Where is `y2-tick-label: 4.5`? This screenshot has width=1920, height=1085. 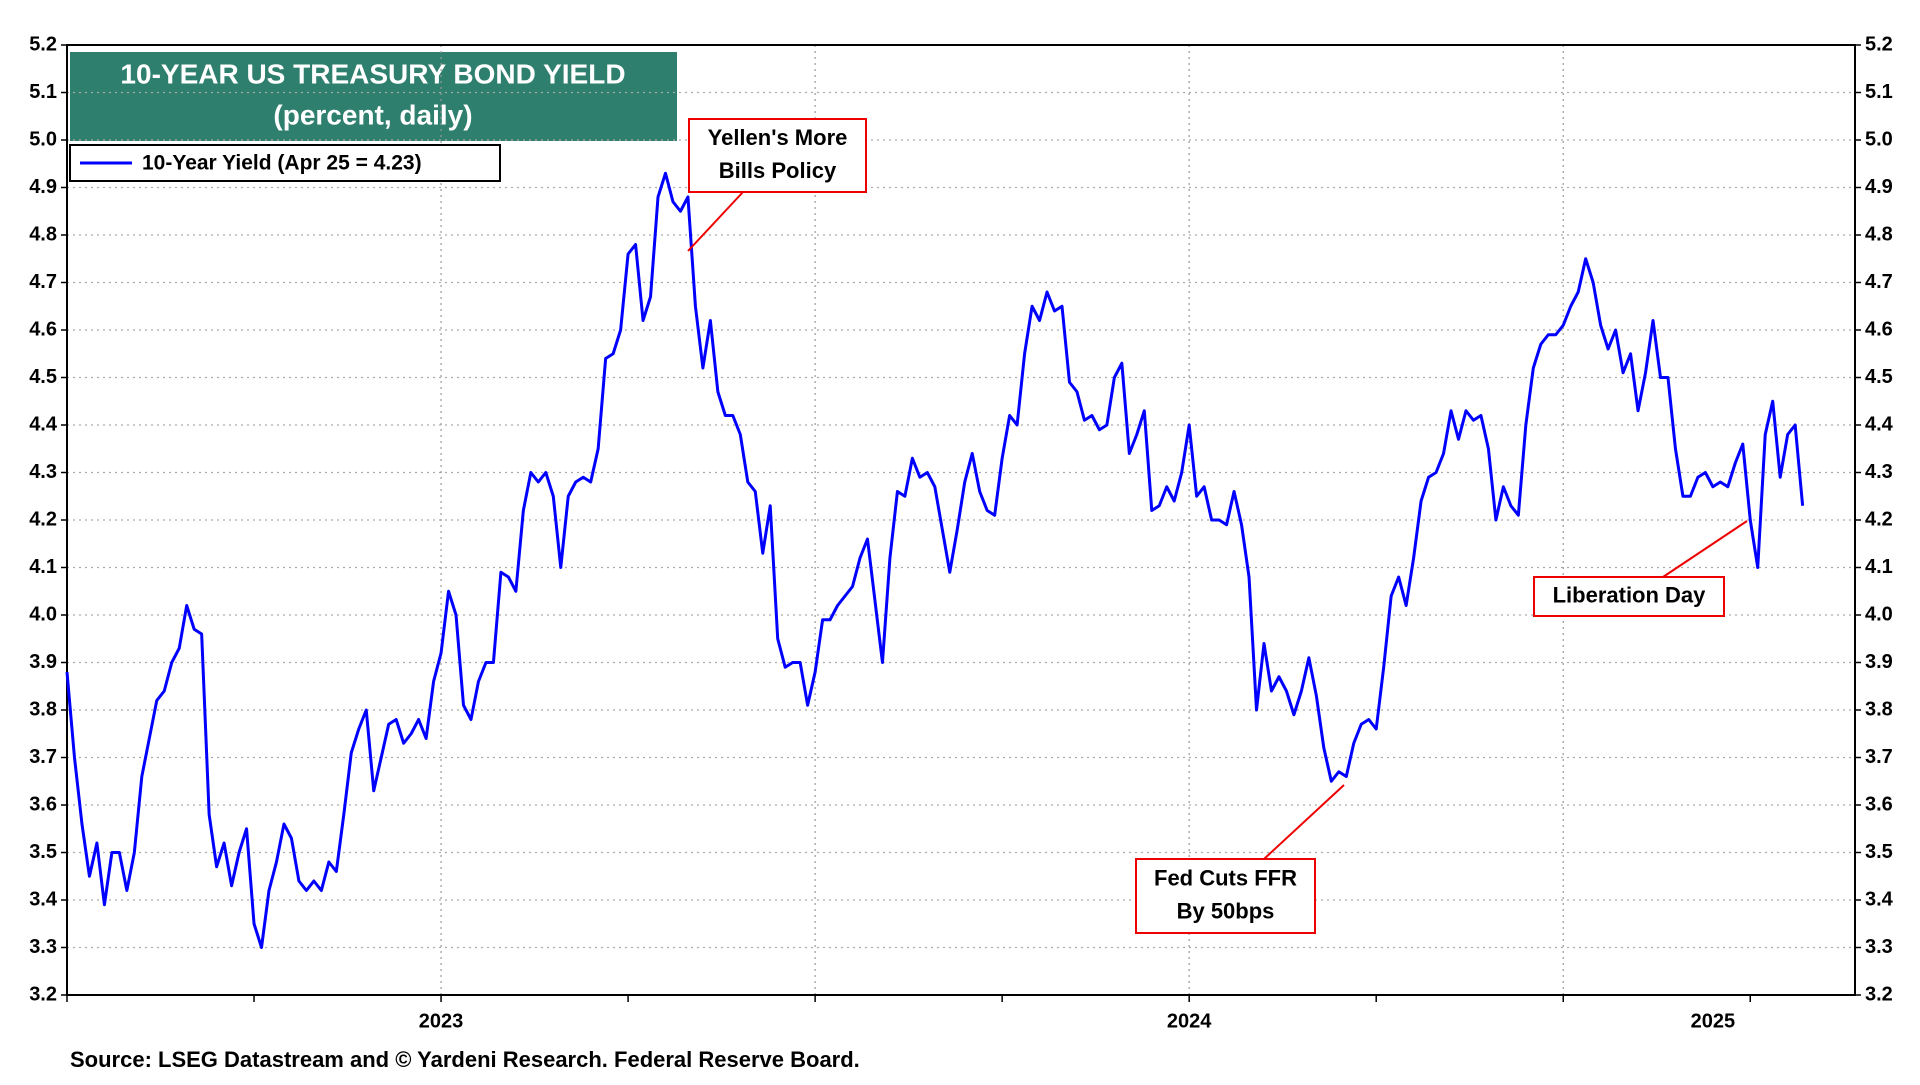
y2-tick-label: 4.5 is located at coordinates (1879, 377).